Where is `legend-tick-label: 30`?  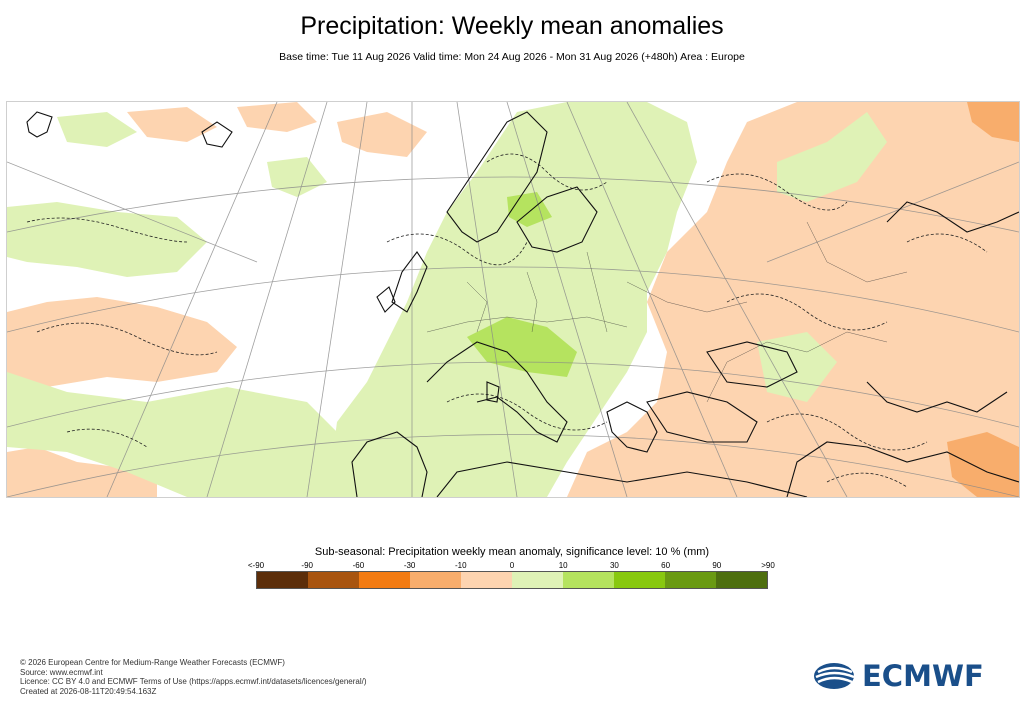
legend-tick-label: 30 is located at coordinates (614, 565).